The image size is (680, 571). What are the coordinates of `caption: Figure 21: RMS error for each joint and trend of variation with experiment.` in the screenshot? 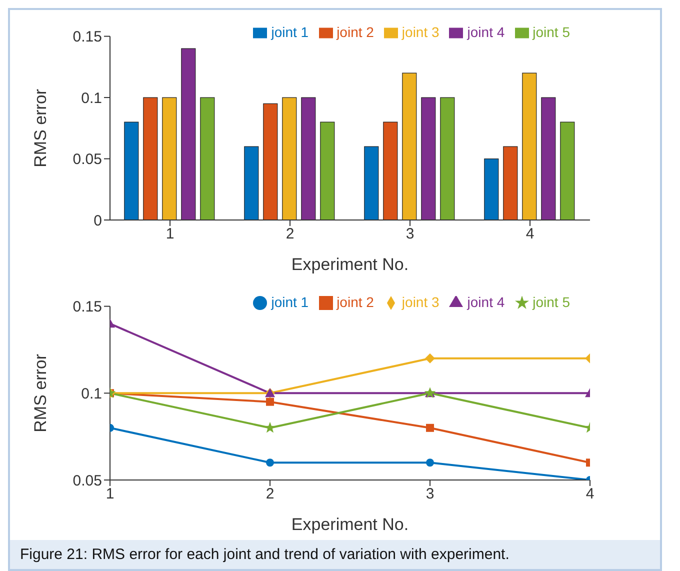 It's located at (335, 554).